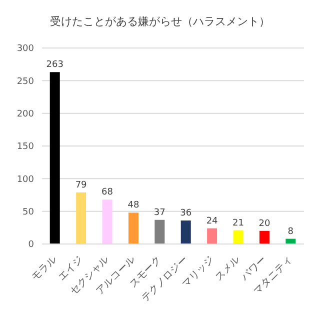 The width and height of the screenshot is (320, 320). I want to click on data-label: 48, so click(134, 205).